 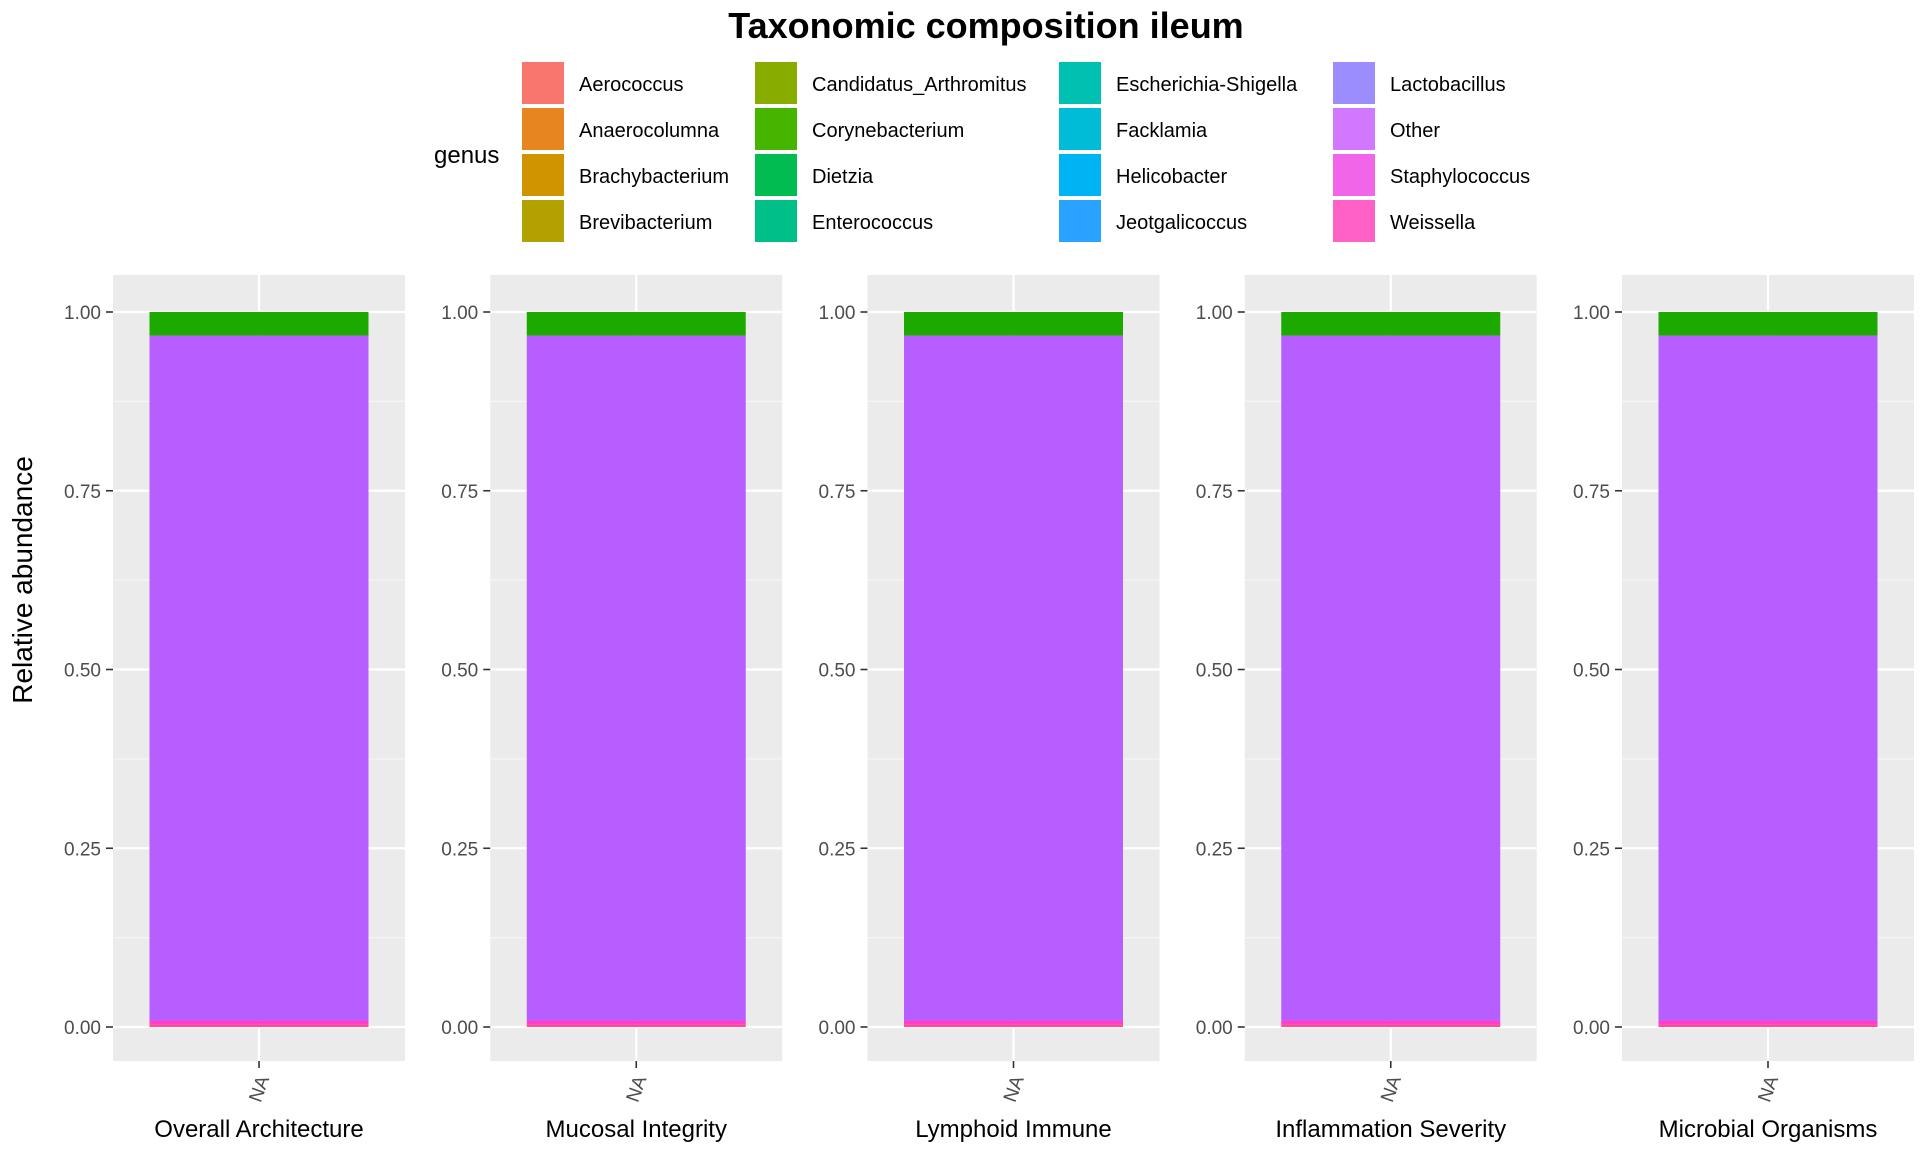 I want to click on legend-key-other, so click(x=1354, y=129).